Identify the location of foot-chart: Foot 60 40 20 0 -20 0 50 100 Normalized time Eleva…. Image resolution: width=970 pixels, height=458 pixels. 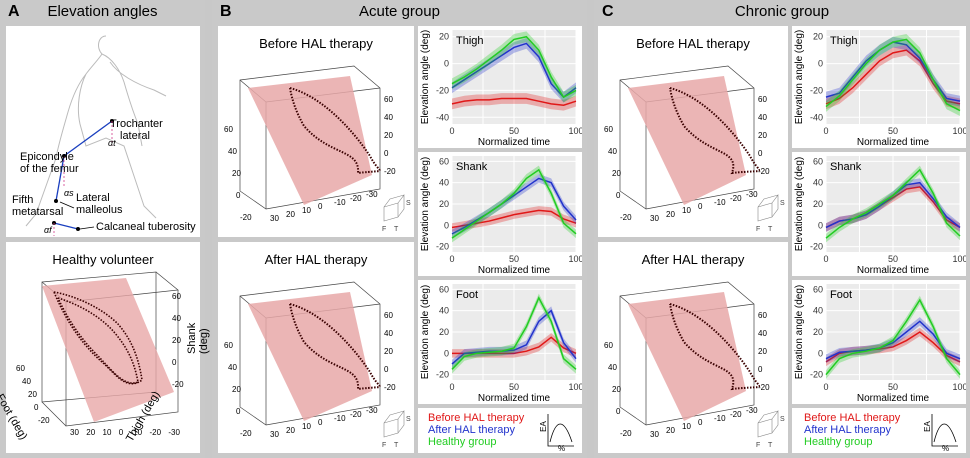
(500, 342).